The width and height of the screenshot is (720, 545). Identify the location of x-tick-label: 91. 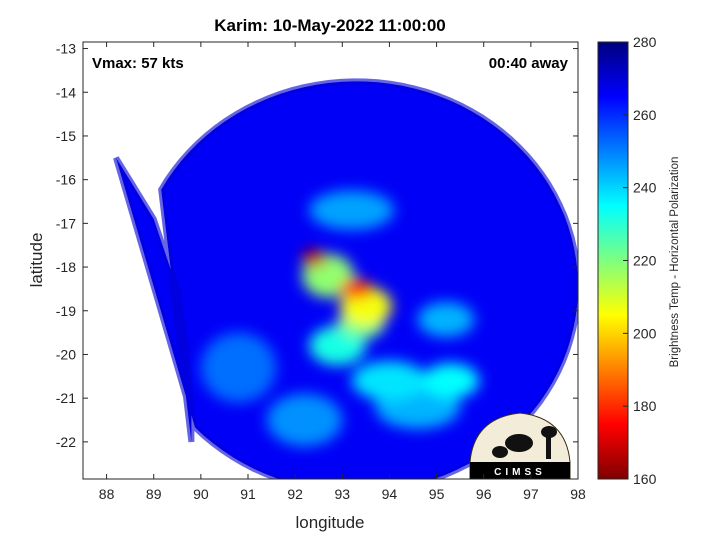
(248, 494).